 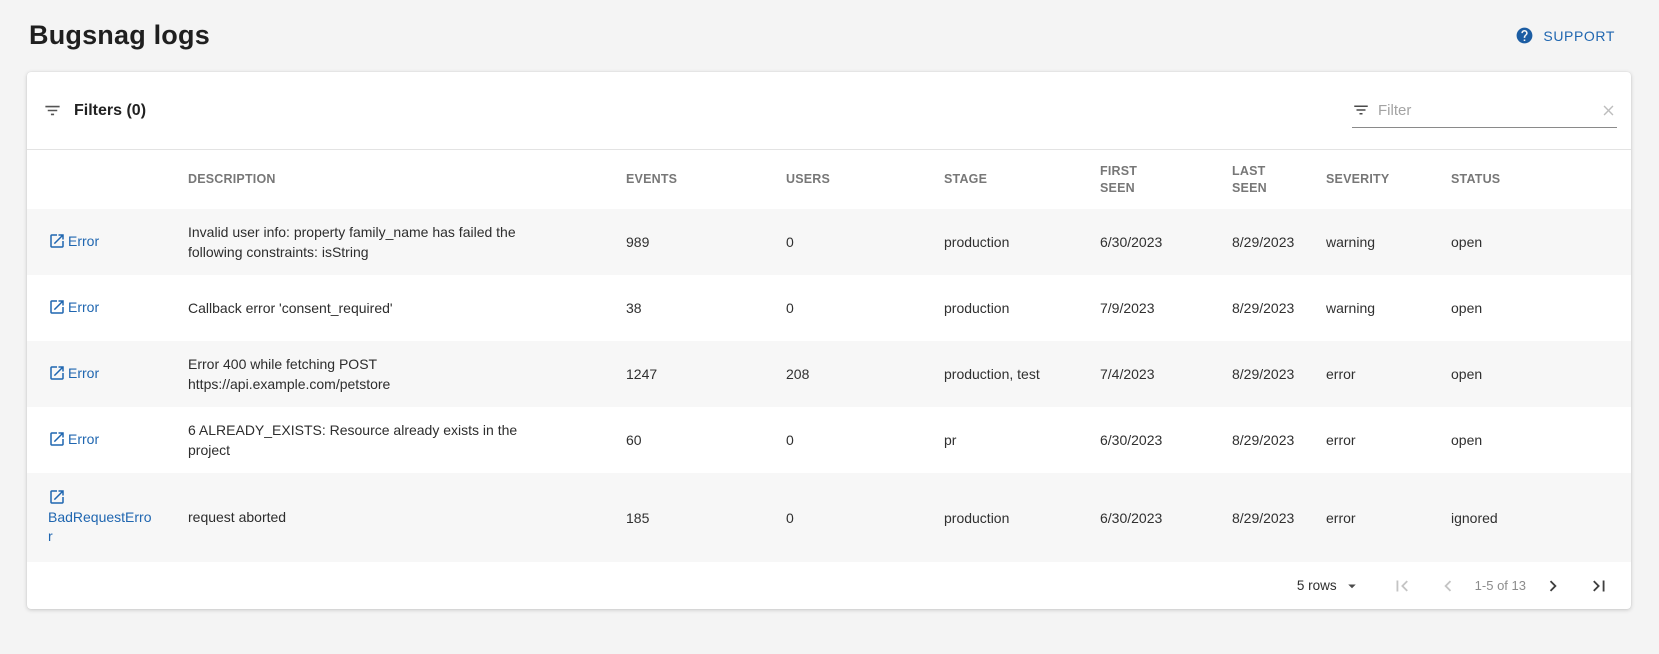 What do you see at coordinates (829, 585) in the screenshot?
I see `table-pagination: 5 rows 1-5 of 13` at bounding box center [829, 585].